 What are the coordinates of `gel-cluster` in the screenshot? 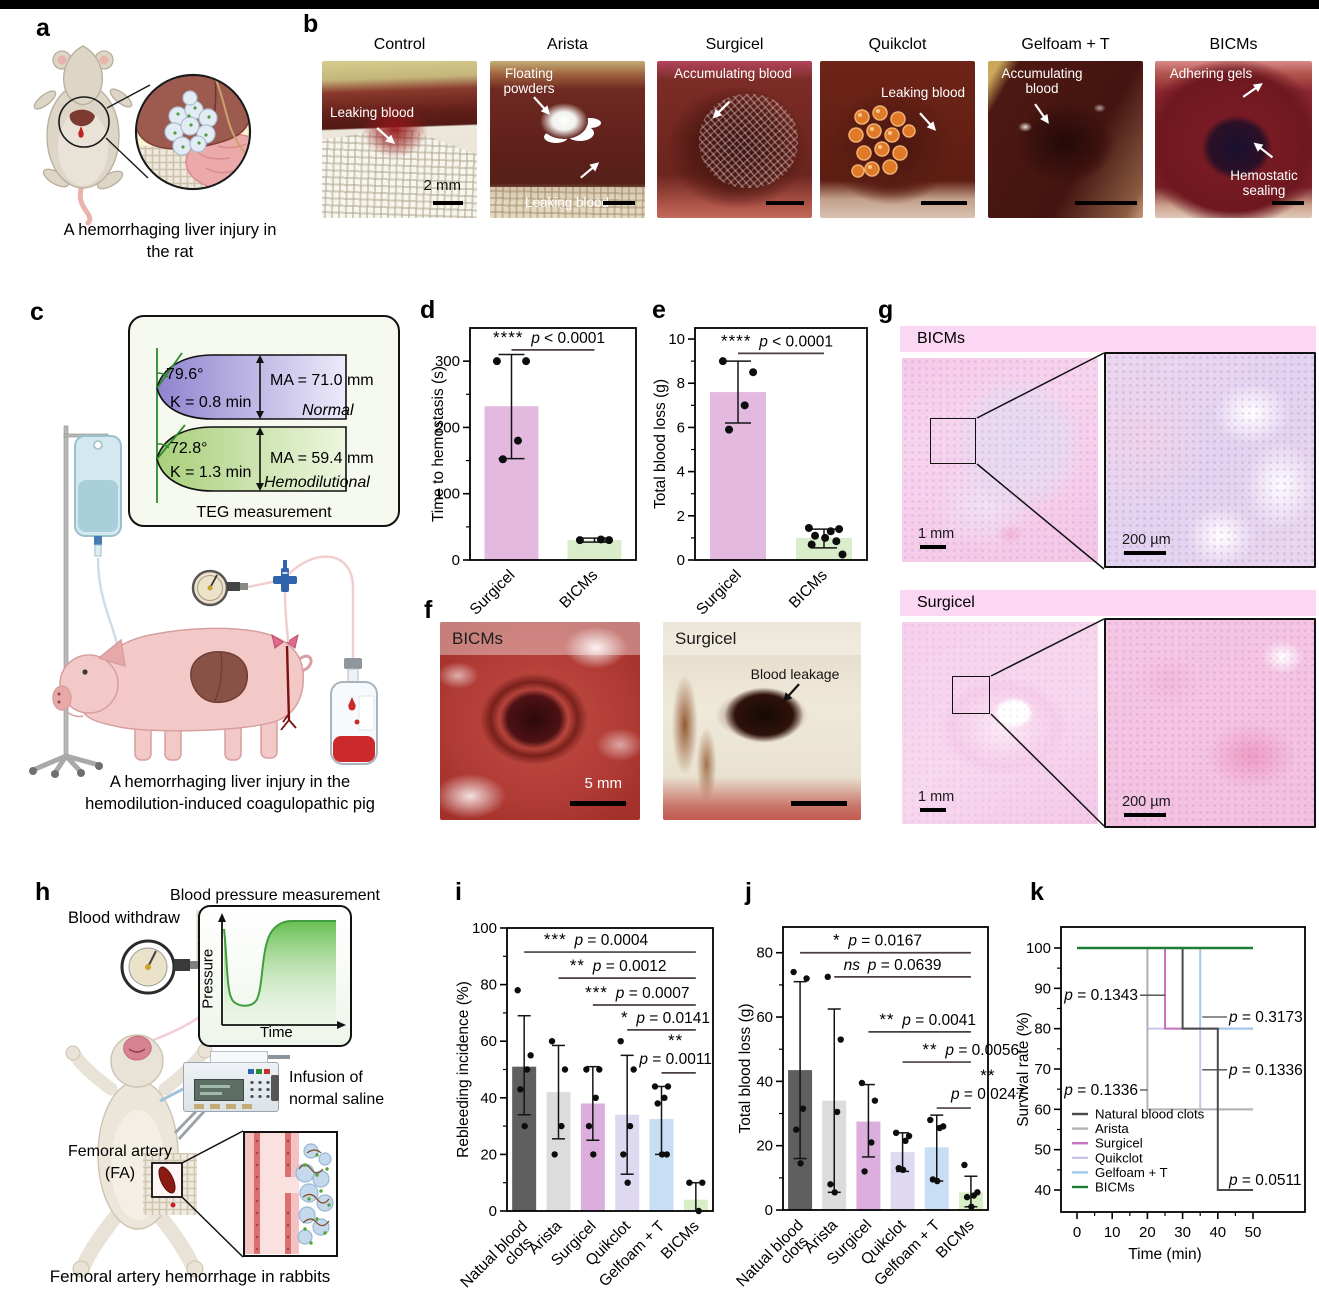 It's located at (314, 1194).